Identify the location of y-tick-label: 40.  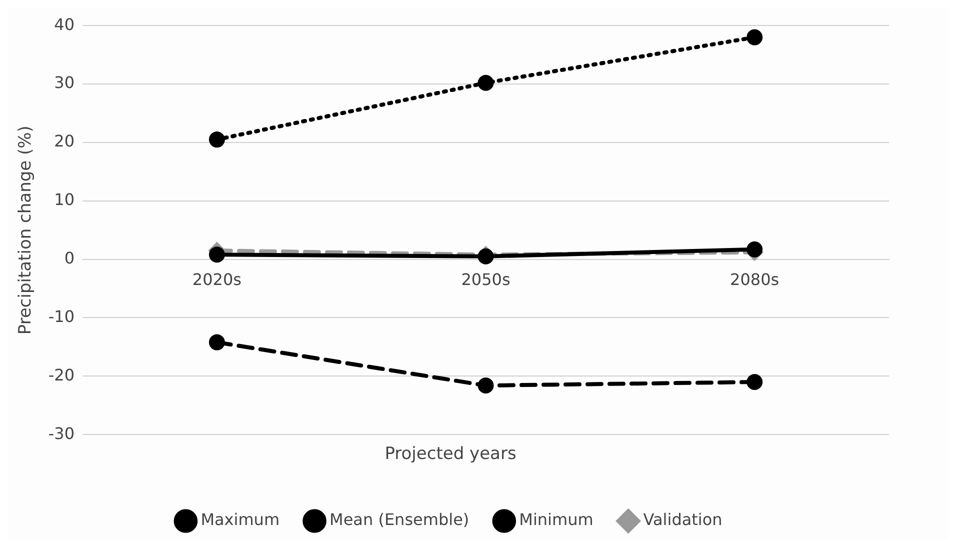
(64, 24).